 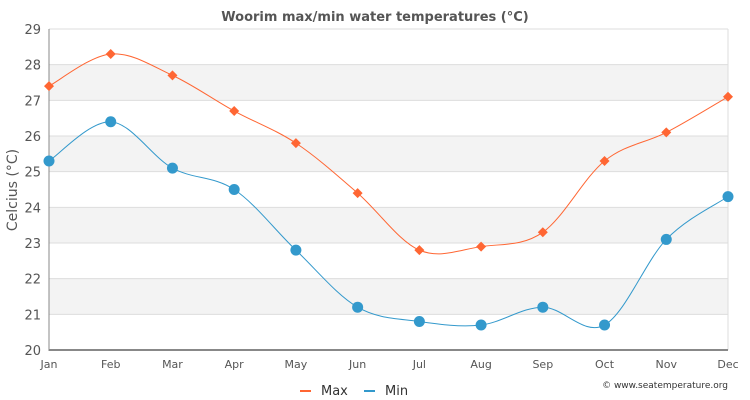 What do you see at coordinates (172, 364) in the screenshot?
I see `x-tick-label: Mar` at bounding box center [172, 364].